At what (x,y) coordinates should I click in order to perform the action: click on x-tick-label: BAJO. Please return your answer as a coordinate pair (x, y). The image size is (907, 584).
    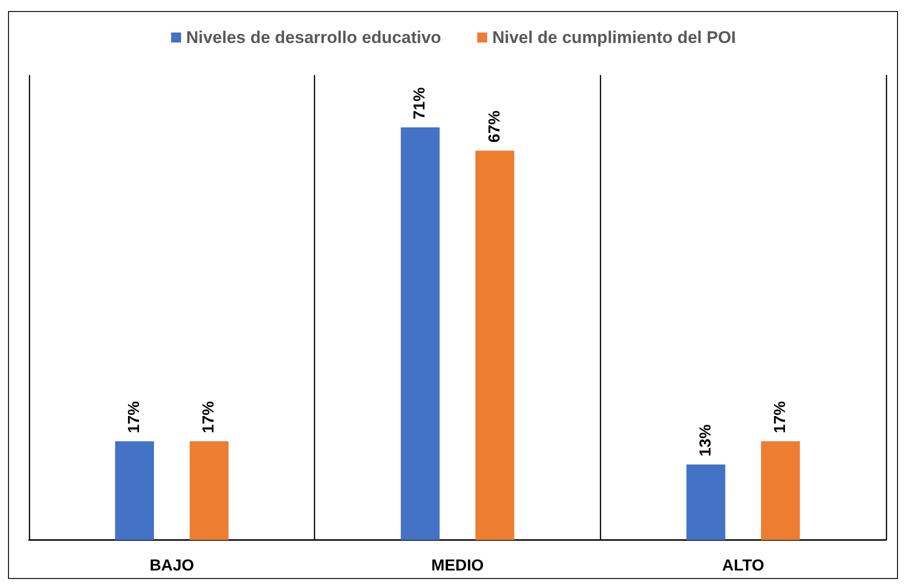
    Looking at the image, I should click on (172, 566).